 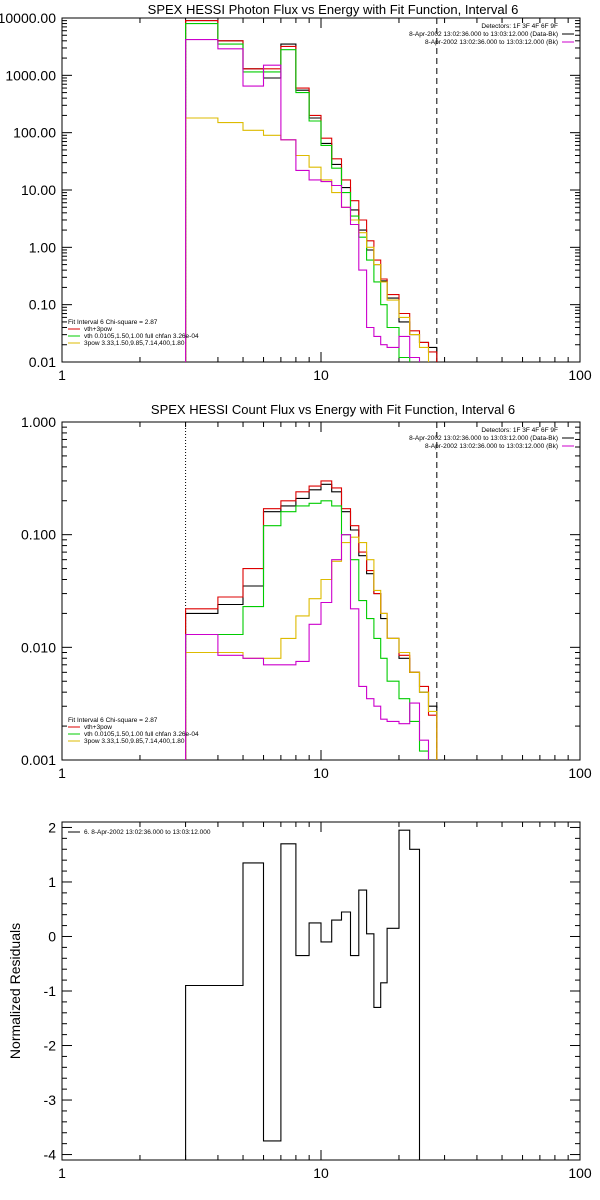 I want to click on y-tick-label: 1, so click(x=52, y=882).